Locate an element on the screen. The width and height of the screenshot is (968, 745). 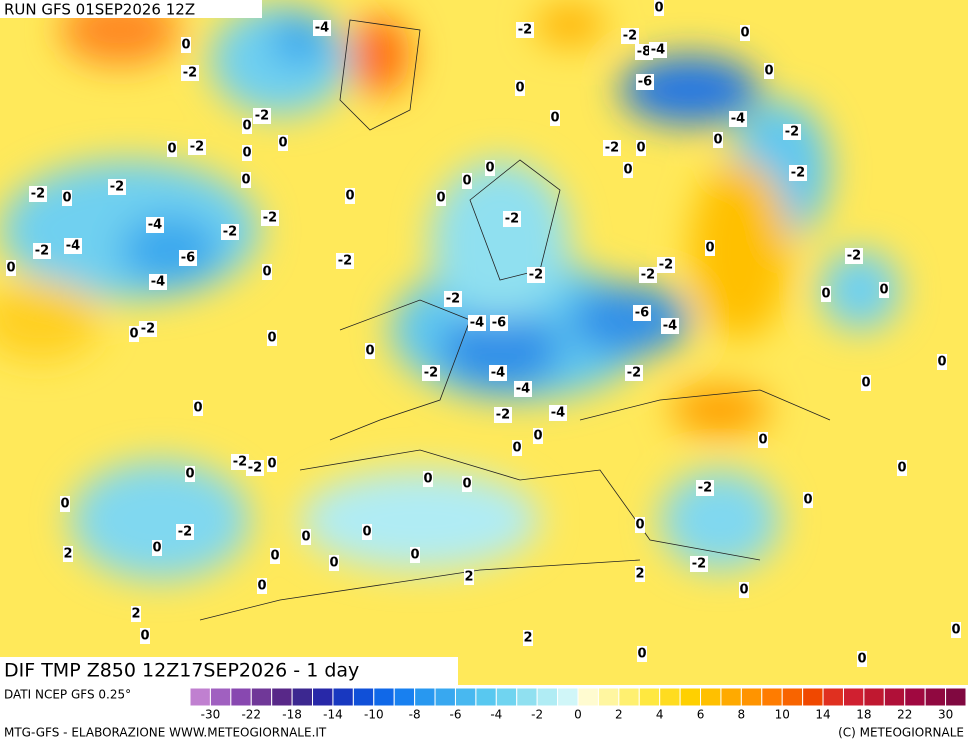
colorbar-tick-label: 30 is located at coordinates (945, 715).